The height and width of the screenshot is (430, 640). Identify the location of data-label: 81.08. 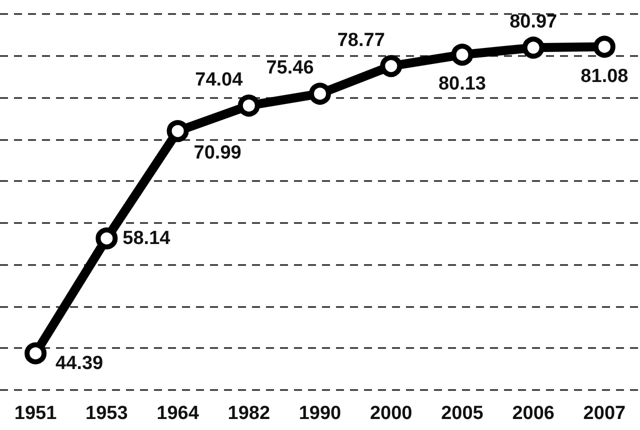
(604, 76).